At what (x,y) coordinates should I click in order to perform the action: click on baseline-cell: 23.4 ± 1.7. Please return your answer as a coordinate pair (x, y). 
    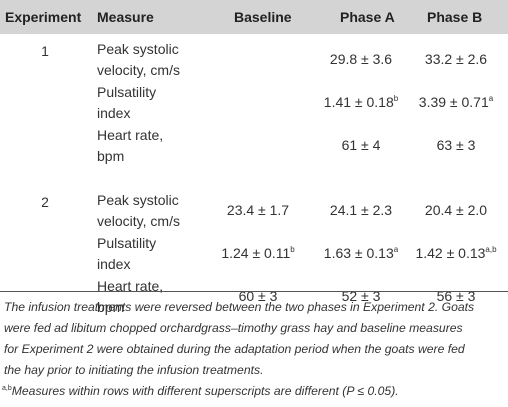
    Looking at the image, I should click on (258, 210).